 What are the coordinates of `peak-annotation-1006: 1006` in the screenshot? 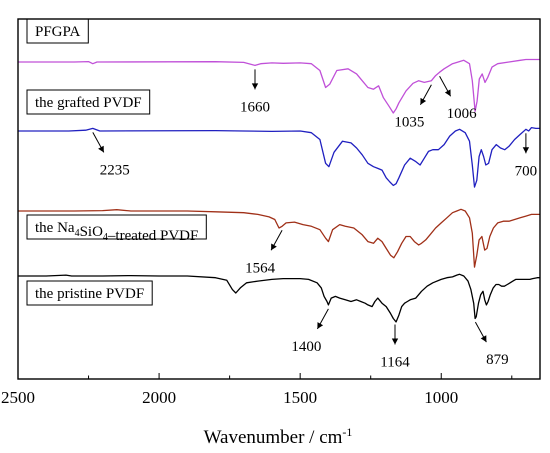 It's located at (458, 98).